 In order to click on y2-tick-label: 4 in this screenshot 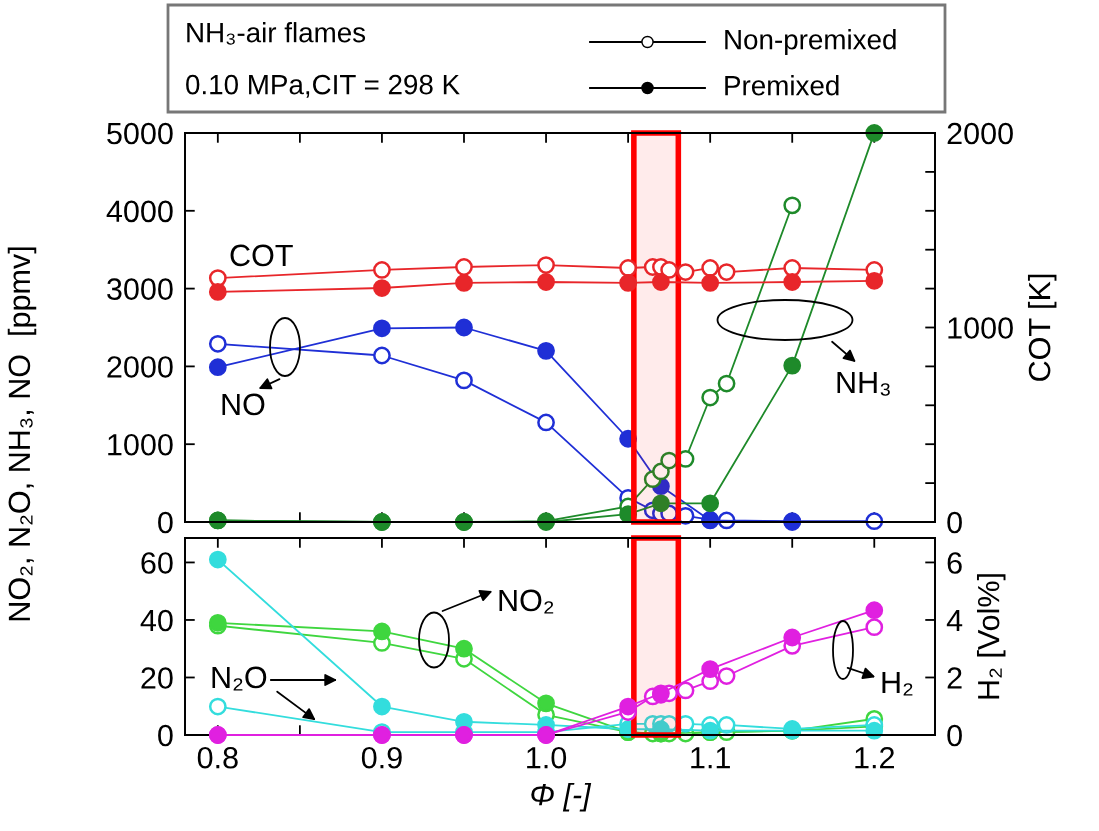, I will do `click(954, 621)`.